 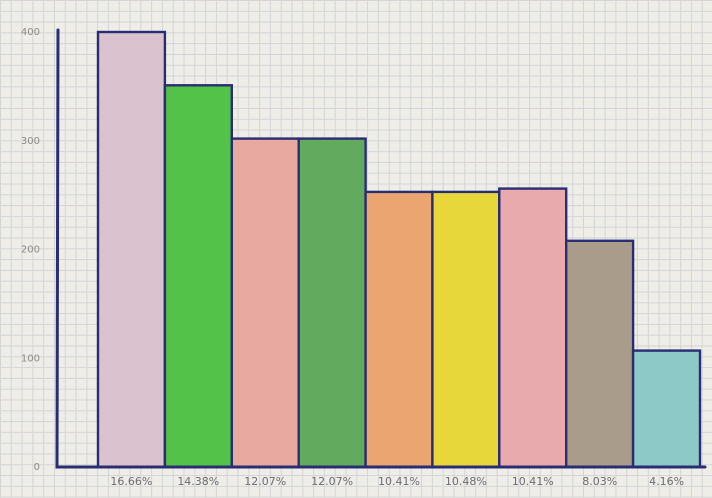 I want to click on category-label: 4.16%, so click(x=666, y=481).